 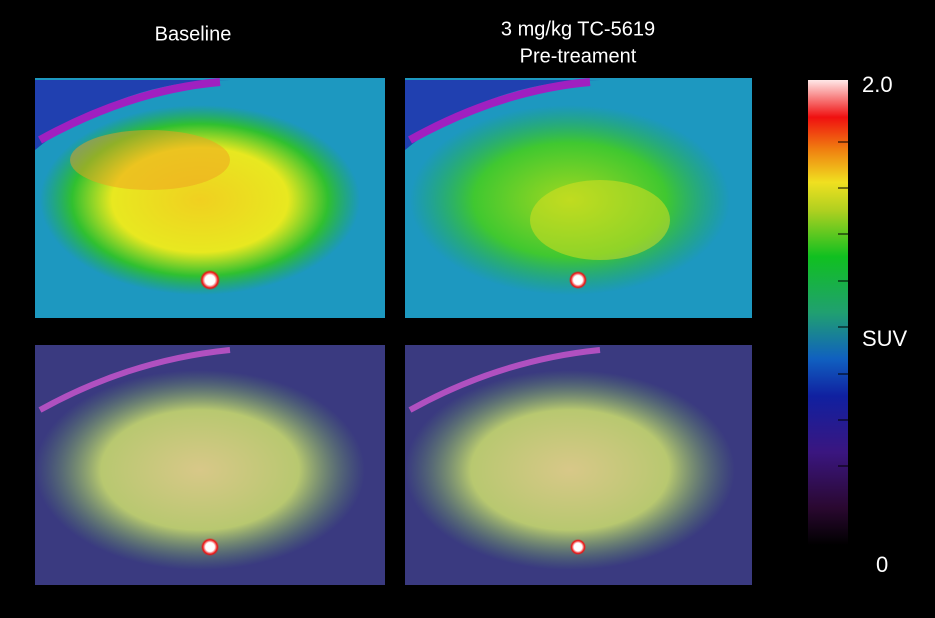 I want to click on colorbar-max-label: 2.0, so click(x=877, y=84).